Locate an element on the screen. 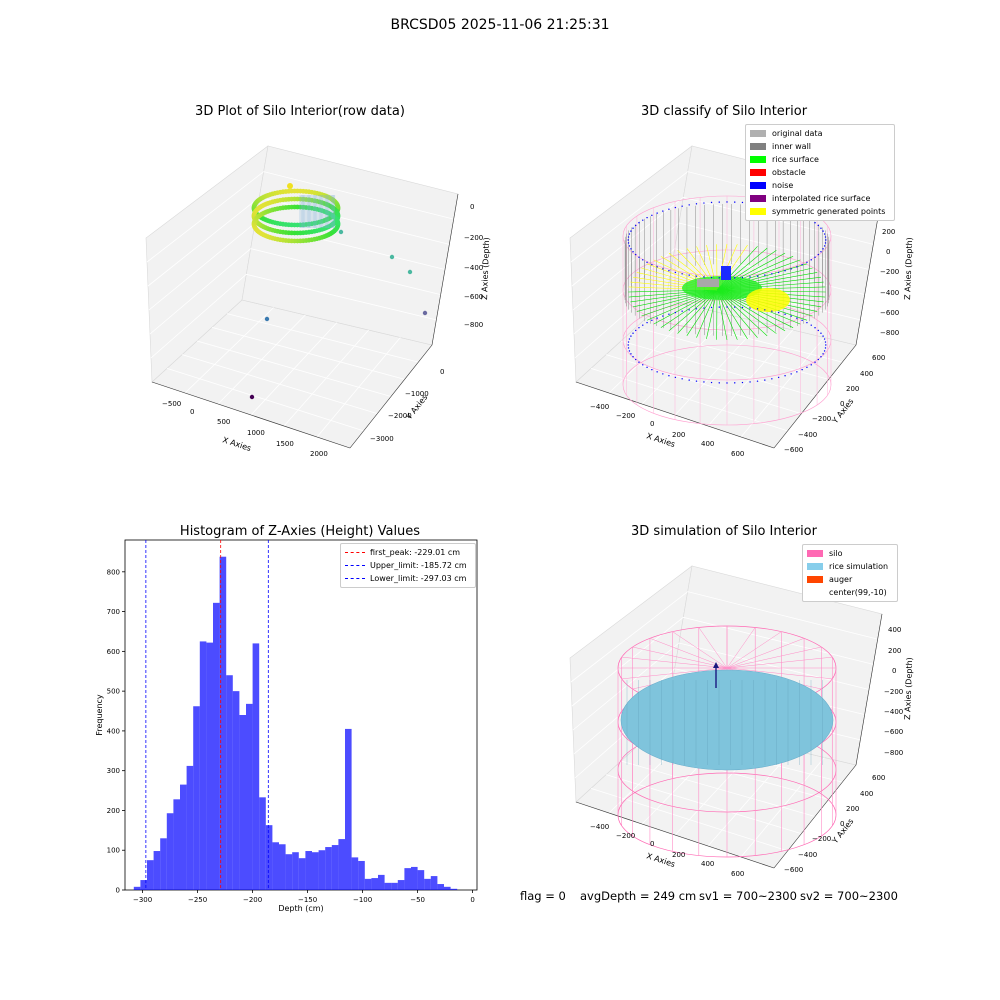 The width and height of the screenshot is (1000, 1000). legend-swatch is located at coordinates (758, 159).